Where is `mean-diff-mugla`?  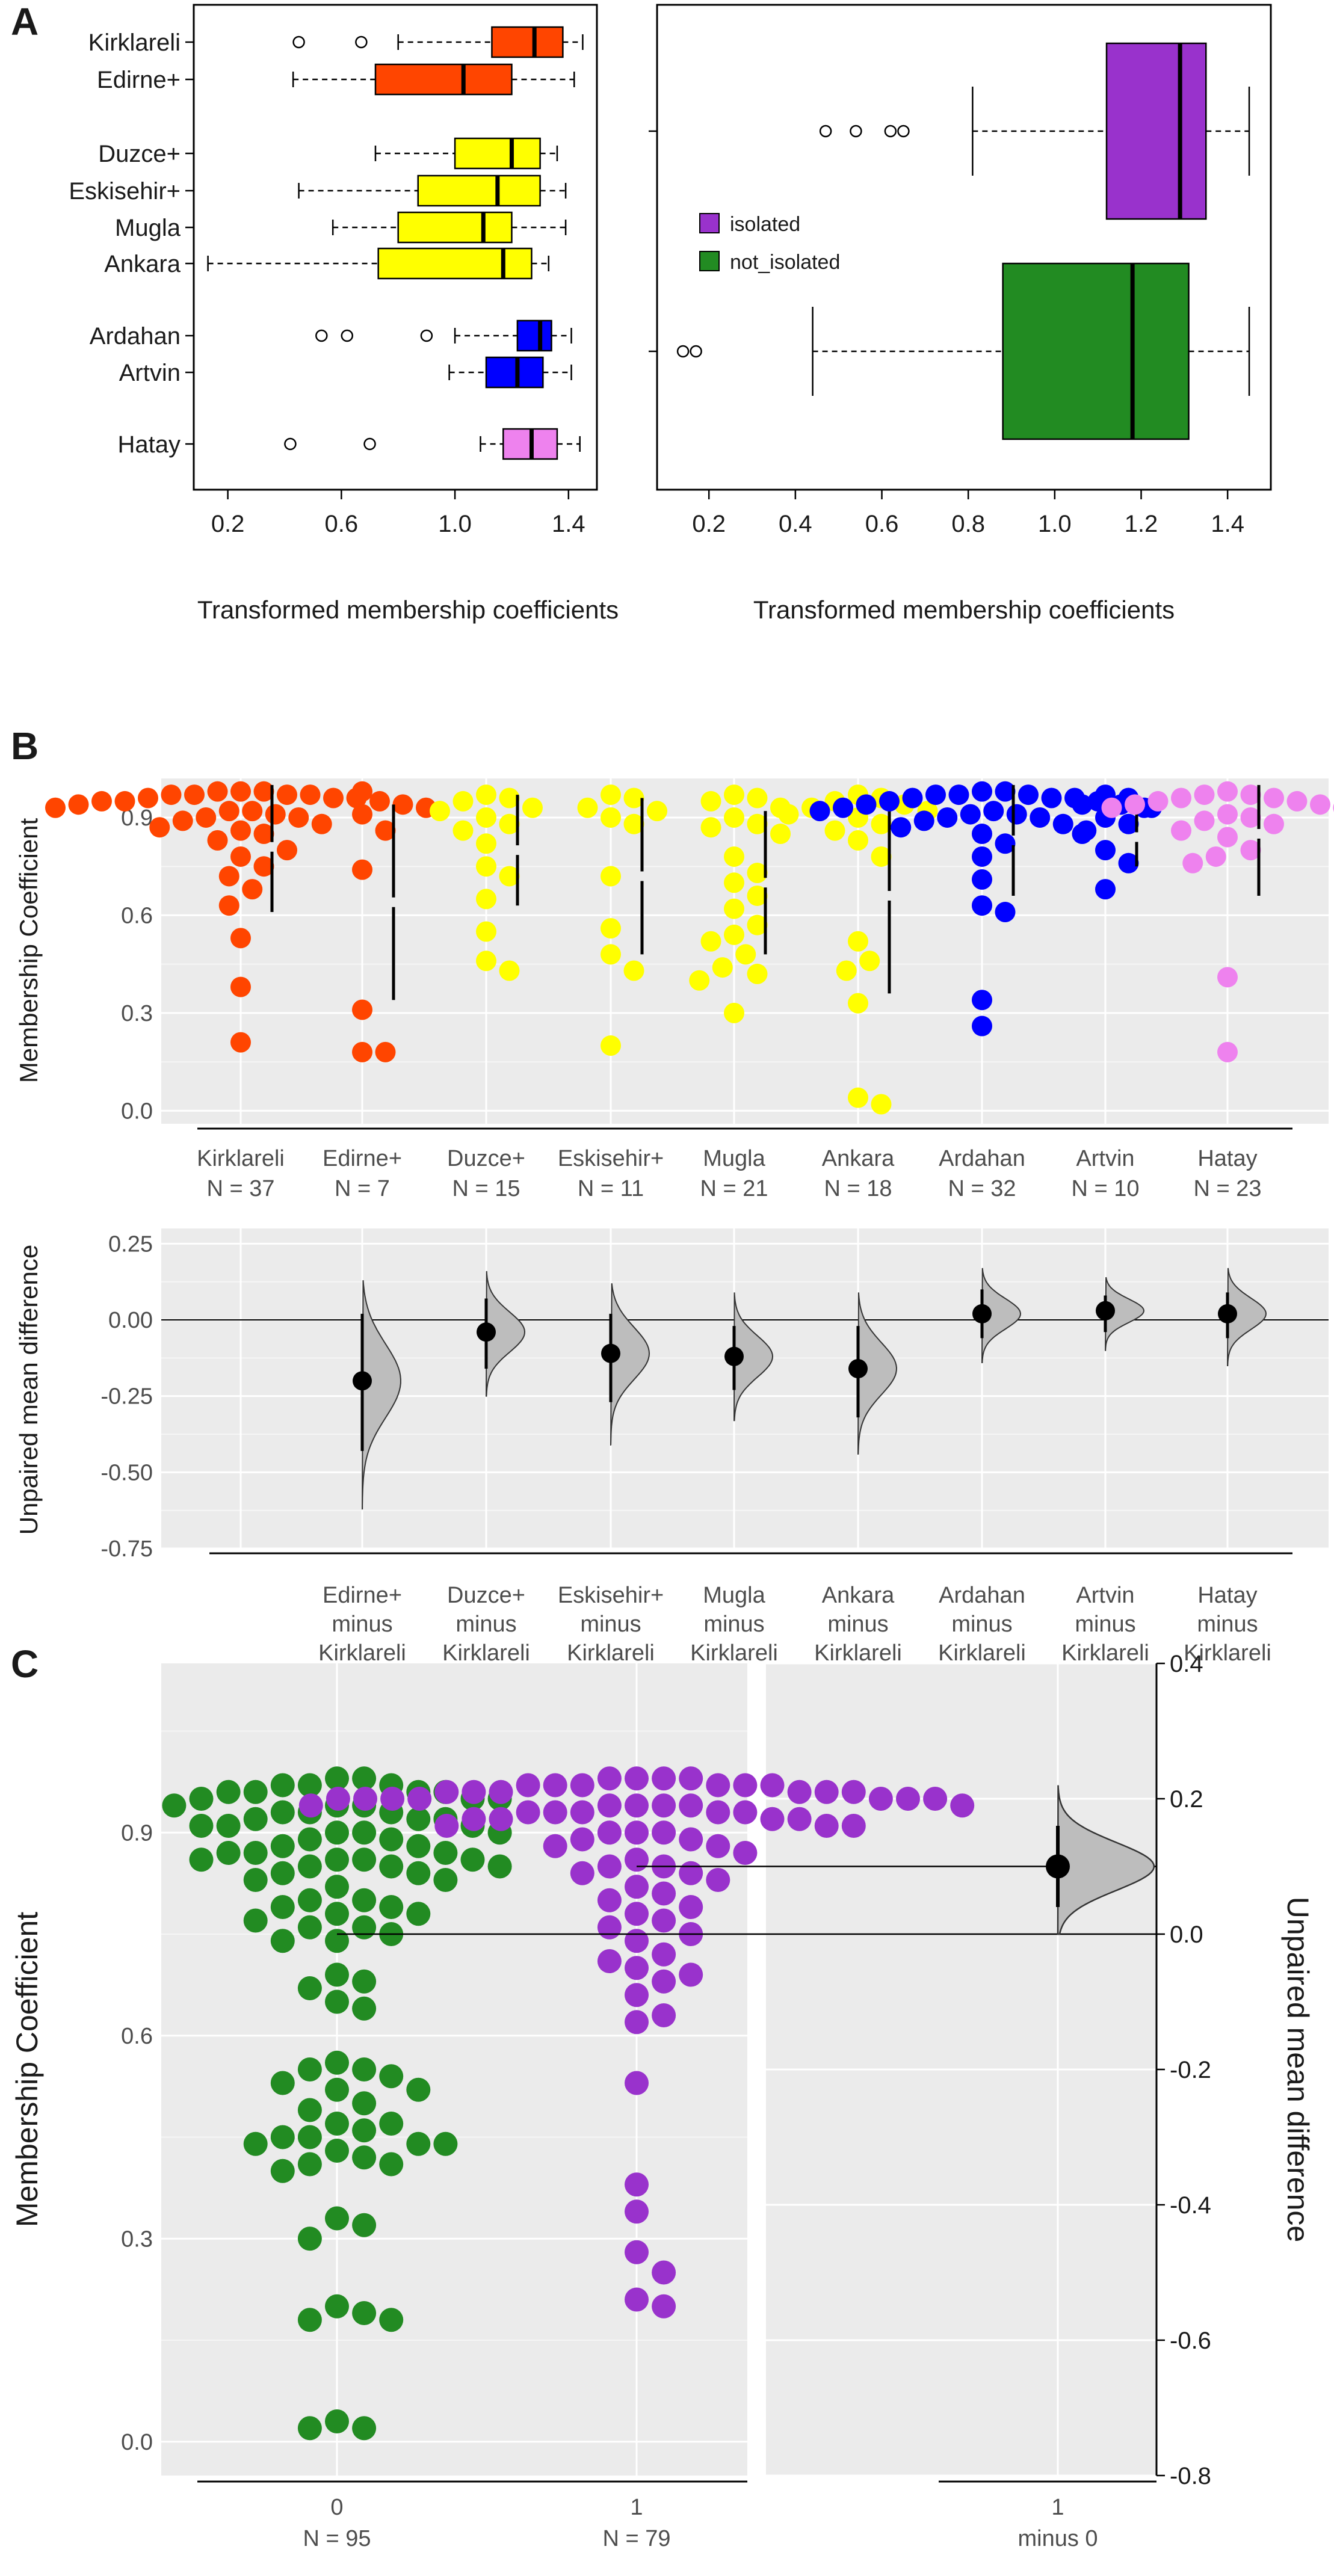
mean-diff-mugla is located at coordinates (734, 1356).